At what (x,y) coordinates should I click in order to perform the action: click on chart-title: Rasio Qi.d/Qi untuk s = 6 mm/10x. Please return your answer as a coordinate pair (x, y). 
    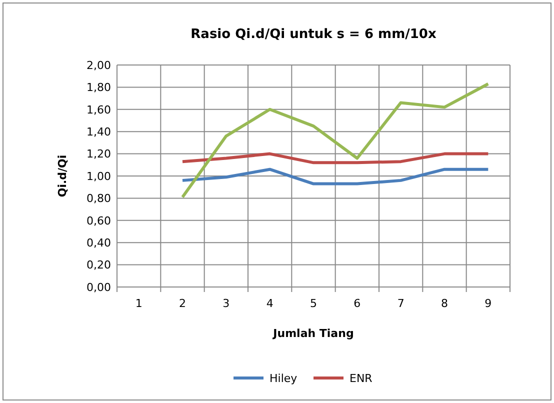
    Looking at the image, I should click on (313, 34).